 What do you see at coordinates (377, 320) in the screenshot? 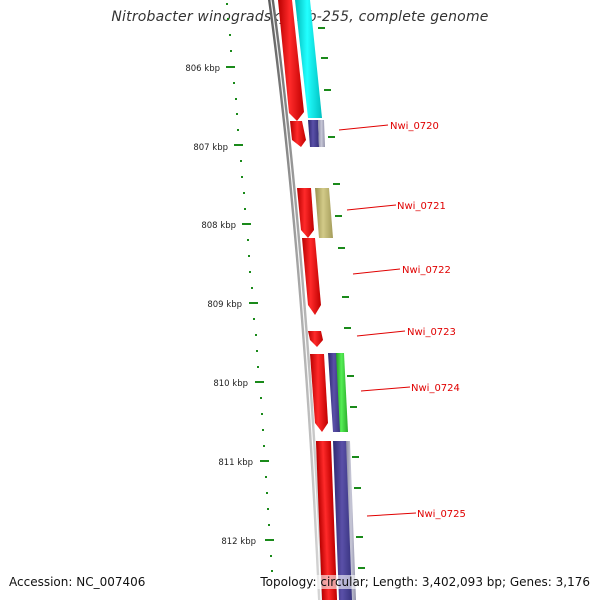
I see `gene-callouts` at bounding box center [377, 320].